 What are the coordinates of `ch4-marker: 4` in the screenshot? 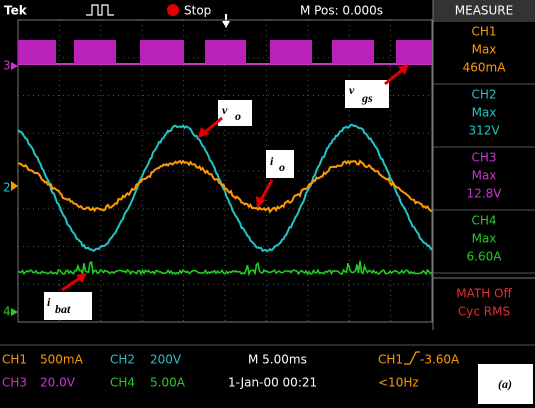 It's located at (7, 312).